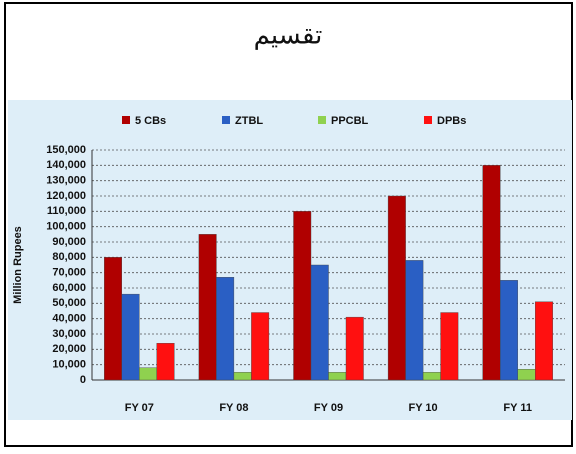 Image resolution: width=576 pixels, height=454 pixels. I want to click on y-tick-label: 50,000, so click(69, 303).